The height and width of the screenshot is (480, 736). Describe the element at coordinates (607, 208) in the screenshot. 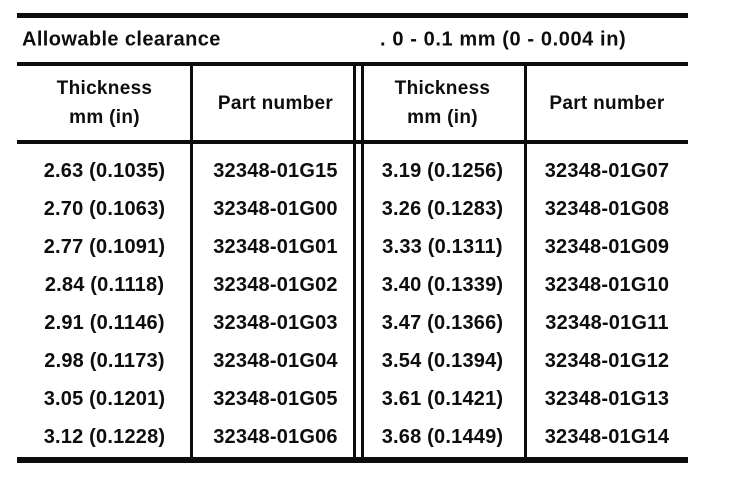

I see `part-number-cell: 32348-01G08` at that location.